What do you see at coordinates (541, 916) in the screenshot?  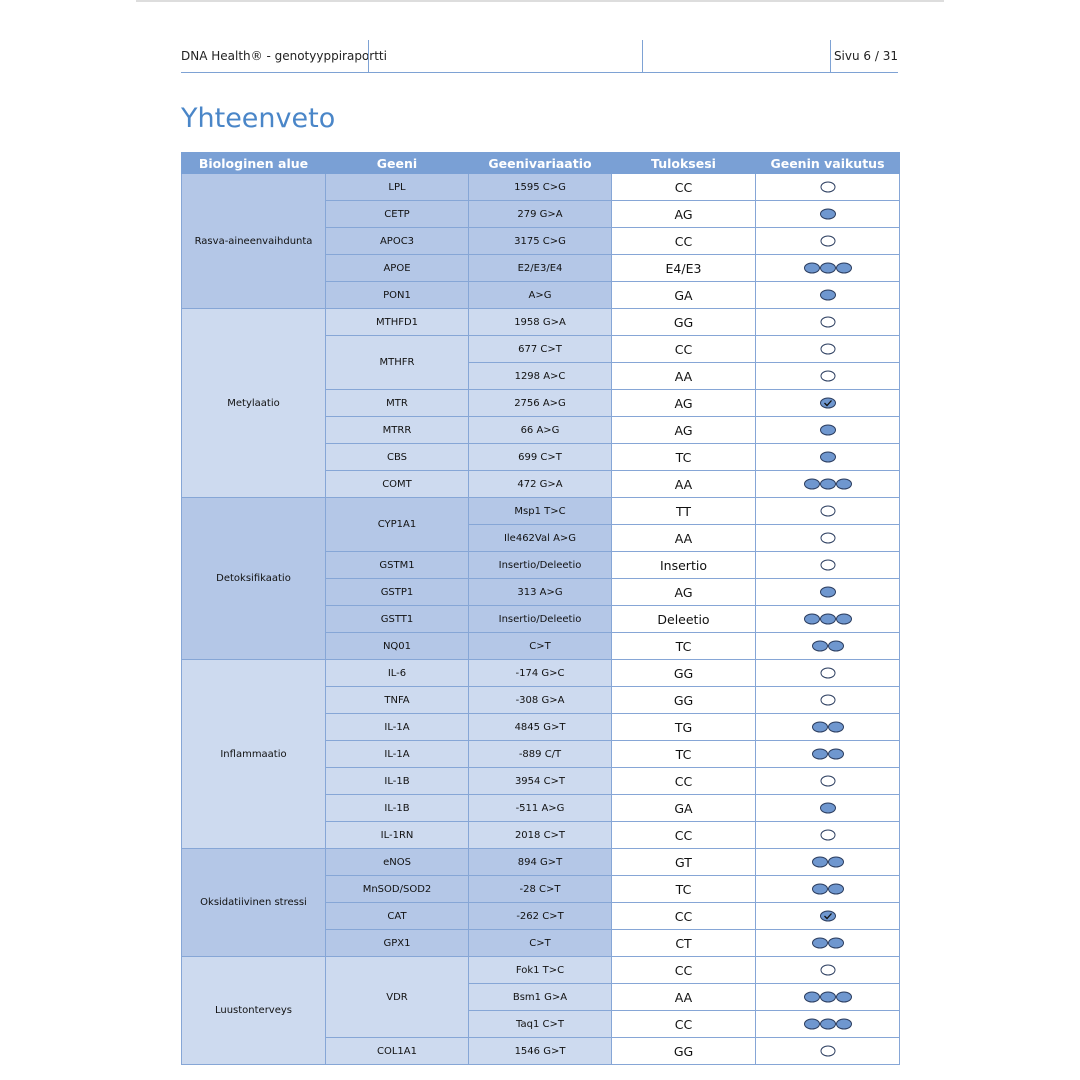 I see `table-row: CAT -262 C>T CC` at bounding box center [541, 916].